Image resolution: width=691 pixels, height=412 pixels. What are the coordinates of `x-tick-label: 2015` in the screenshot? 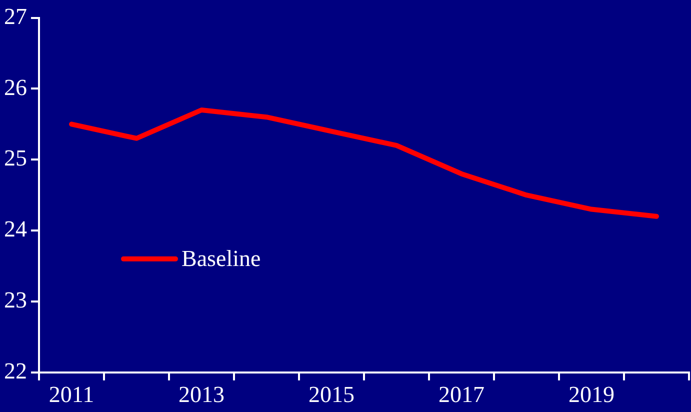 It's located at (331, 395).